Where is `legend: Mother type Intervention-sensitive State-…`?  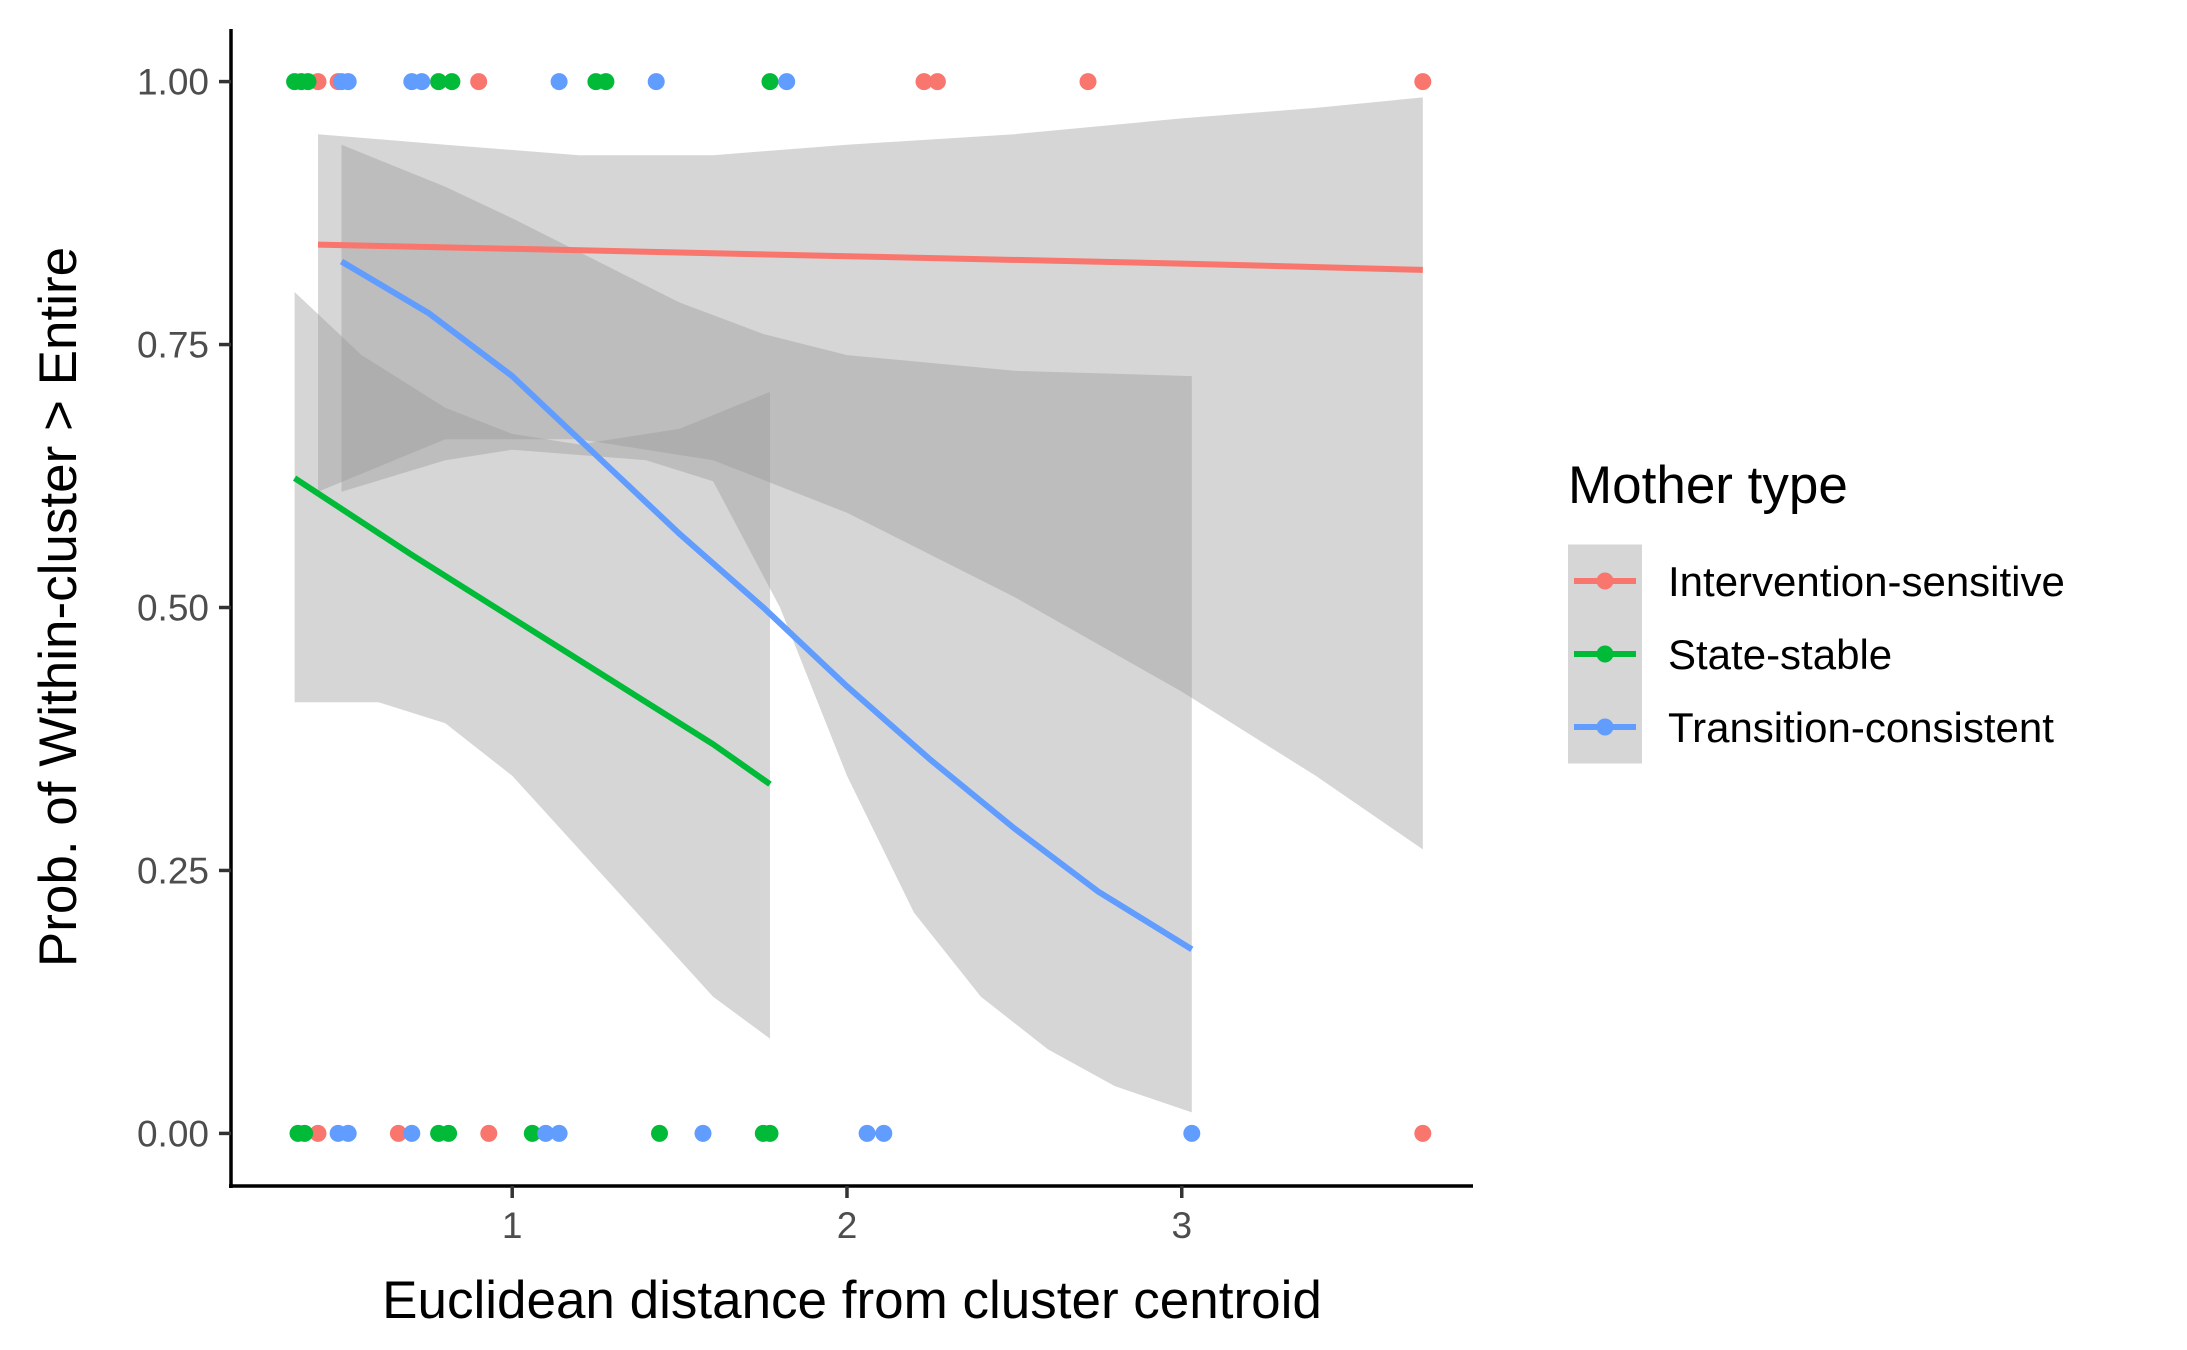 legend: Mother type Intervention-sensitive State-… is located at coordinates (1816, 610).